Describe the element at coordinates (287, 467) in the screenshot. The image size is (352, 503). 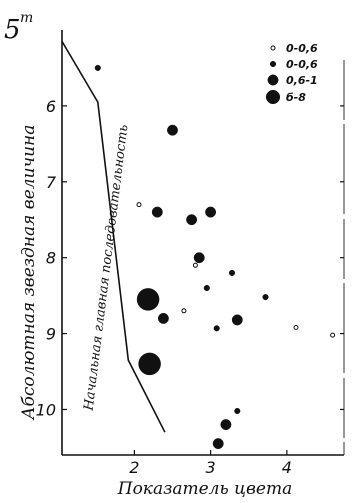
I see `x-tick-label: 4` at that location.